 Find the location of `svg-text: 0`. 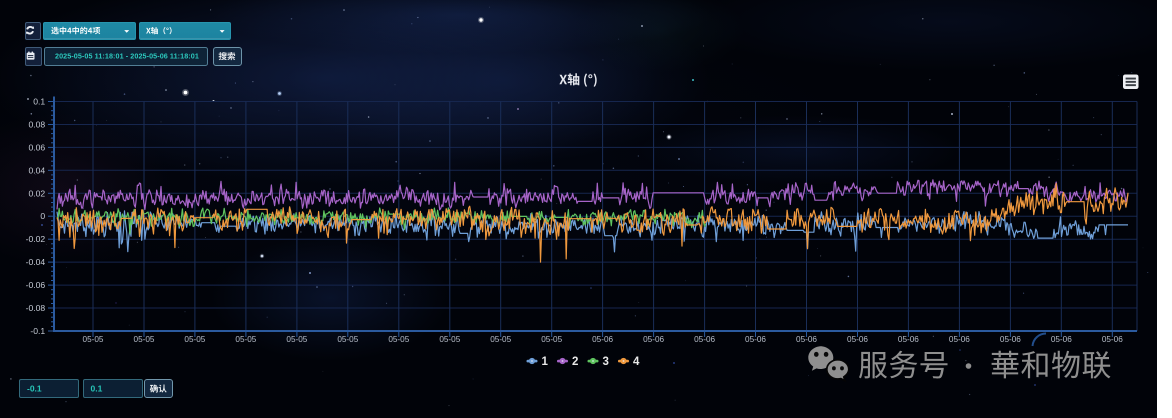

svg-text: 0 is located at coordinates (42, 216).